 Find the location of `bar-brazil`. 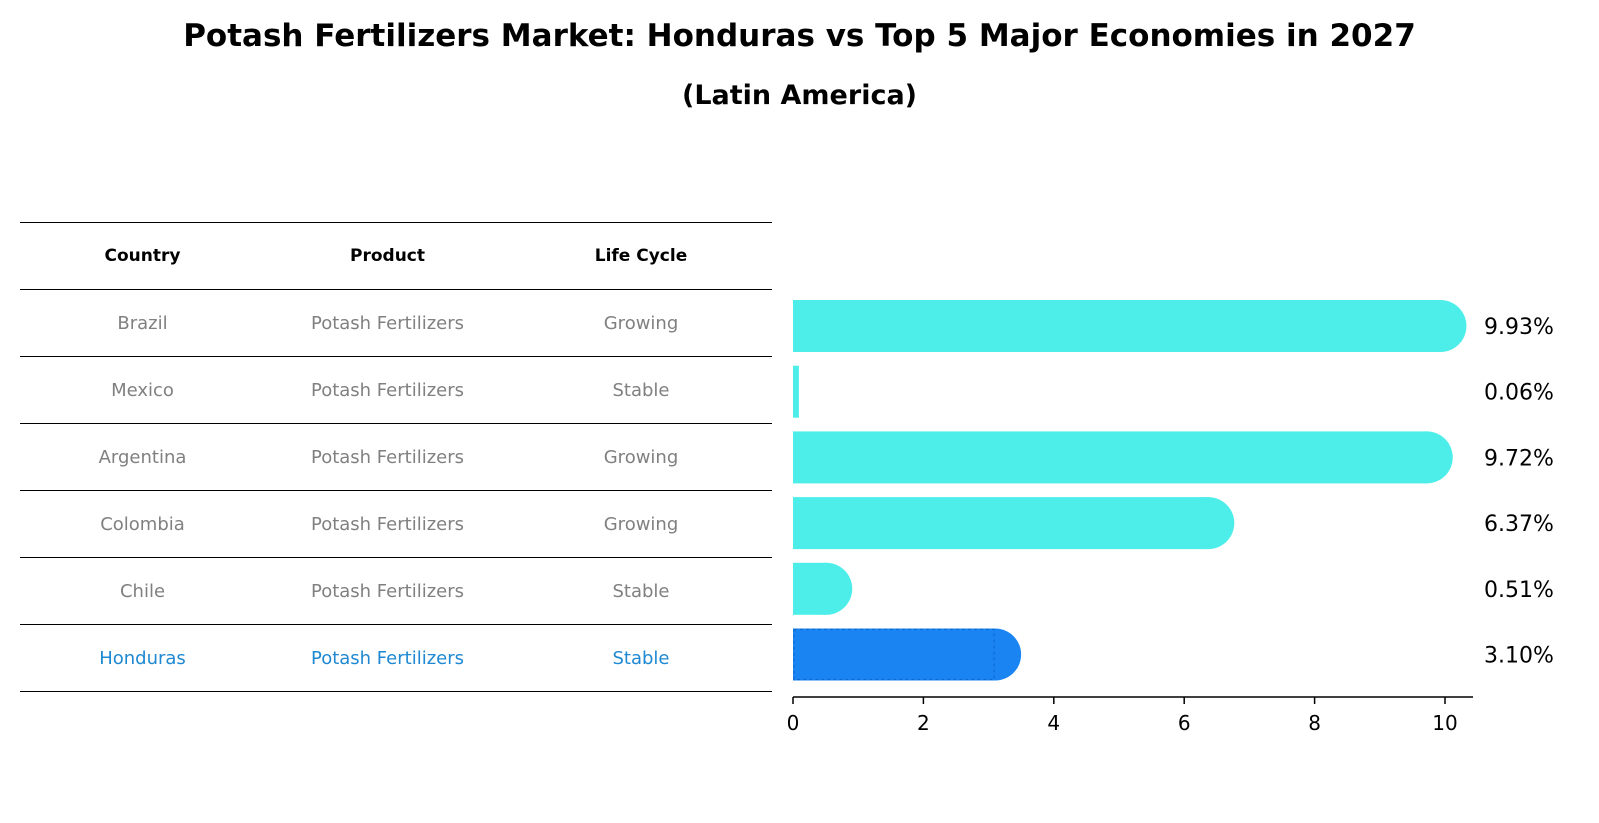

bar-brazil is located at coordinates (1130, 326).